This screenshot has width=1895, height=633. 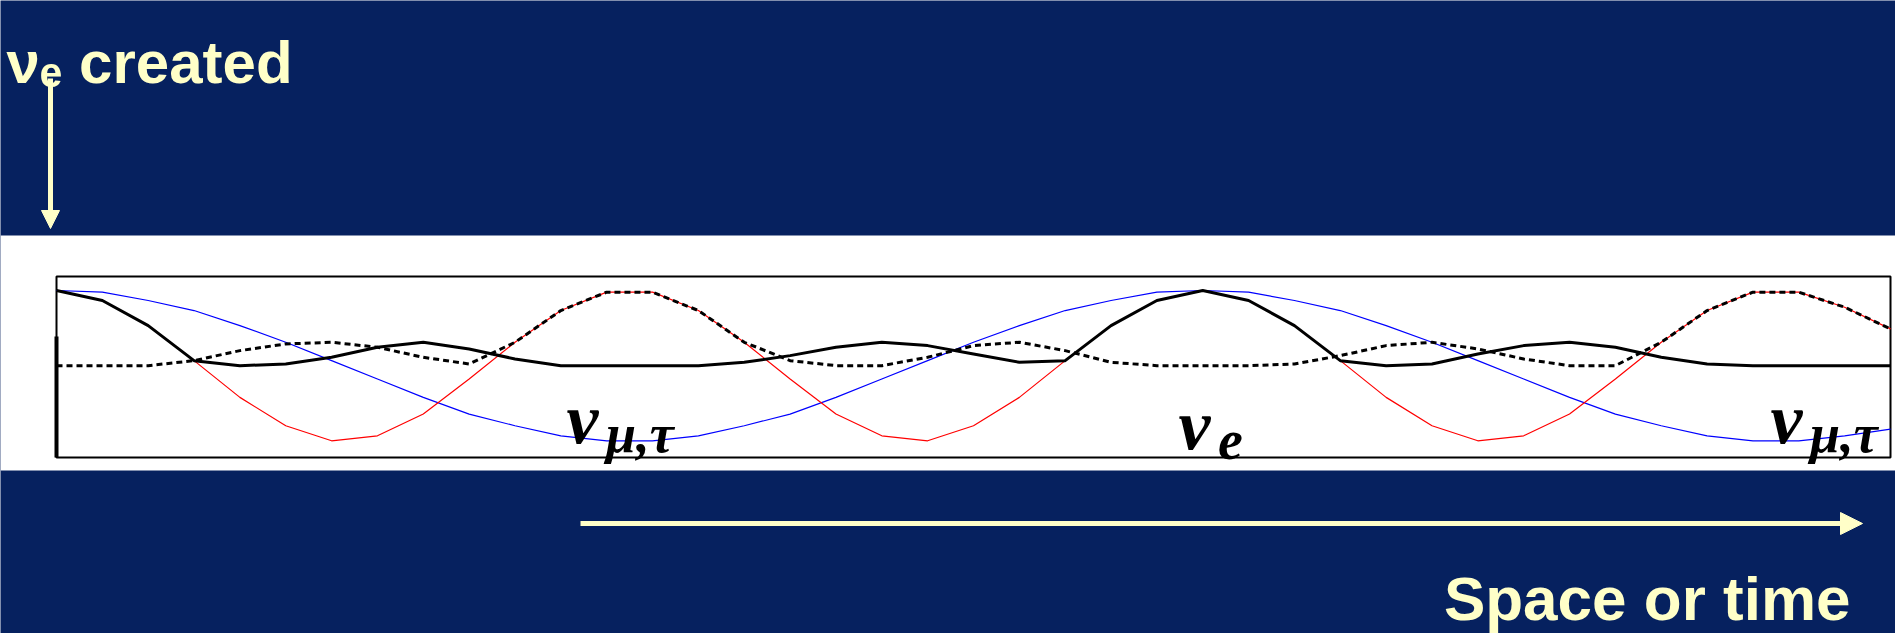 I want to click on text: Space or time, so click(x=1647, y=598).